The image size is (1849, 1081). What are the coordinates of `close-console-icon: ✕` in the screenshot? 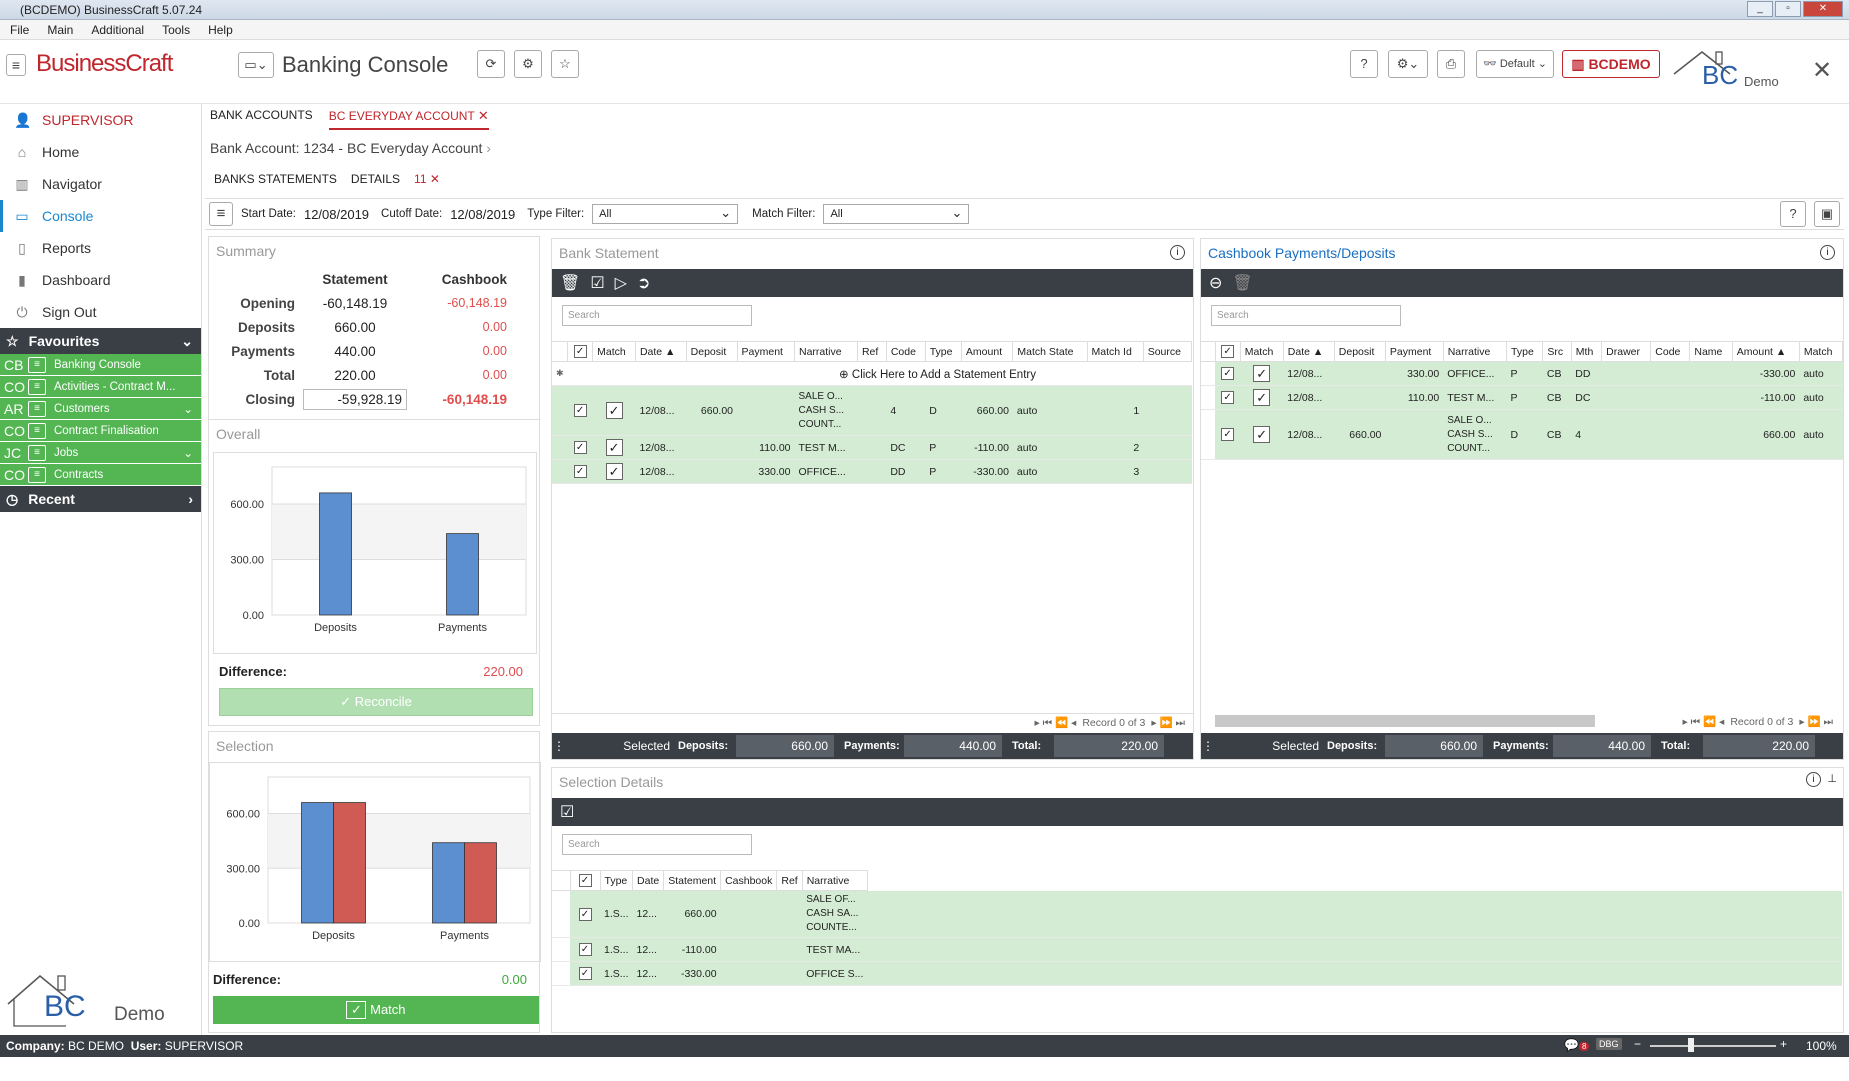 It's located at (1822, 70).